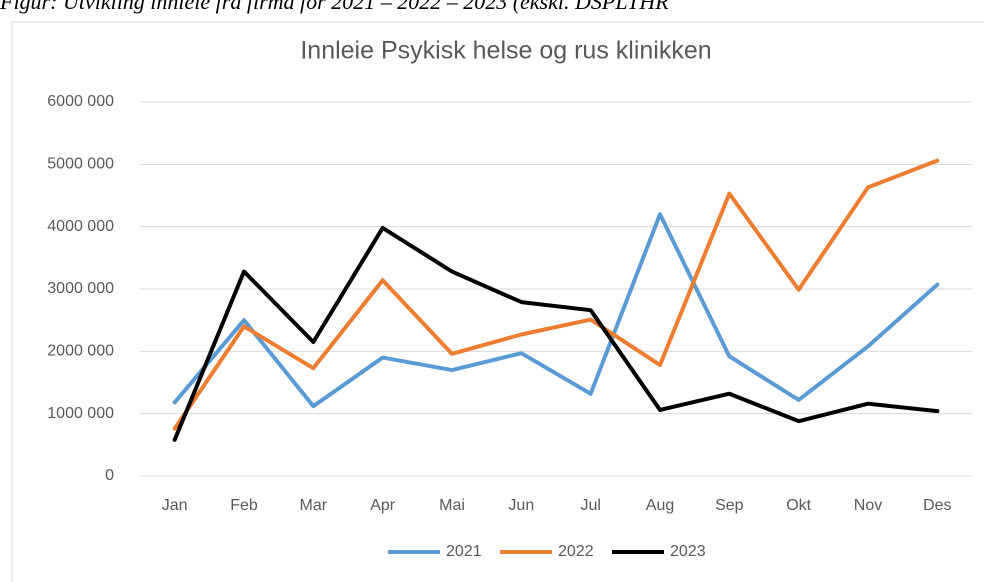 The width and height of the screenshot is (984, 582). What do you see at coordinates (109, 475) in the screenshot?
I see `y-tick-label: 0` at bounding box center [109, 475].